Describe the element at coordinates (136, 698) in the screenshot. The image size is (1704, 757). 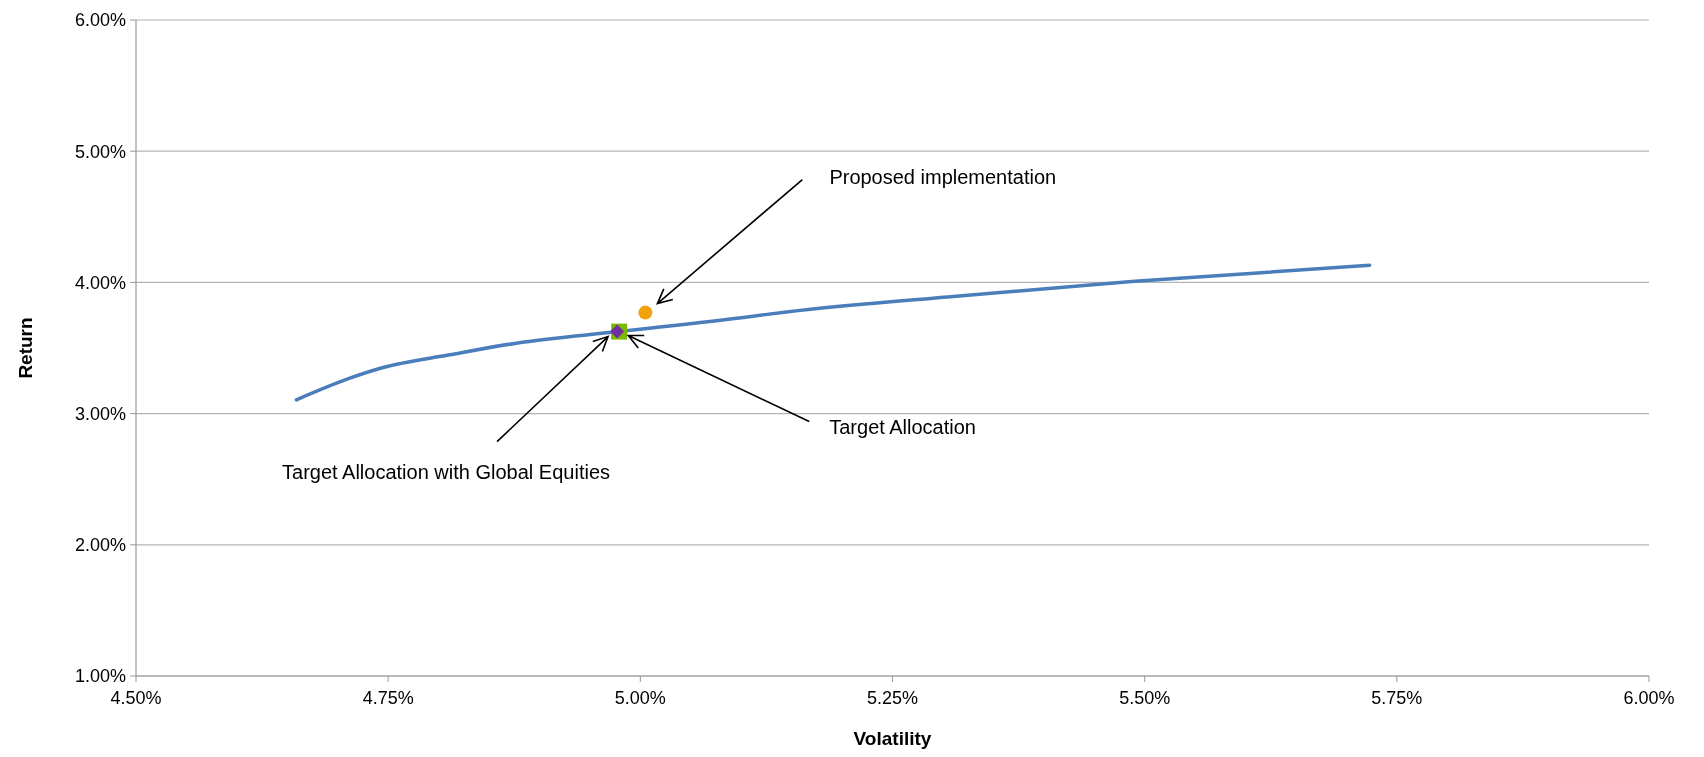
I see `x-tick-label: 4.50%` at that location.